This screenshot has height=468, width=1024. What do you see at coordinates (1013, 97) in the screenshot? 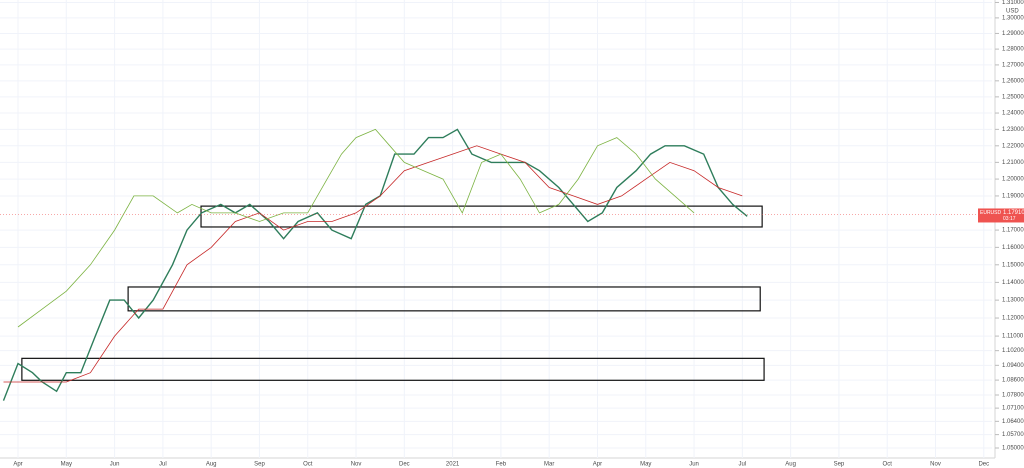
I see `y-tick-label: 1.25000` at bounding box center [1013, 97].